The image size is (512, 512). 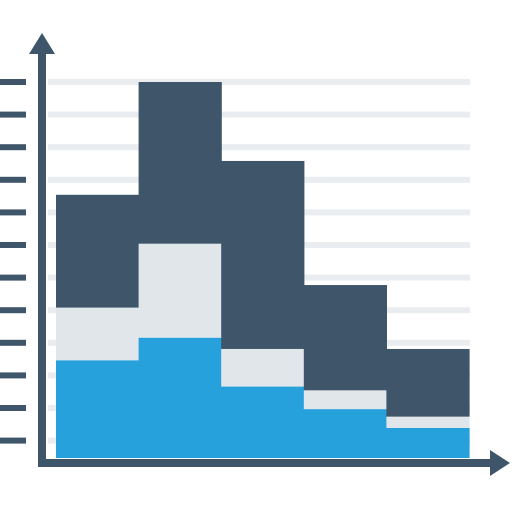 What do you see at coordinates (267, 463) in the screenshot?
I see `x-axis-line` at bounding box center [267, 463].